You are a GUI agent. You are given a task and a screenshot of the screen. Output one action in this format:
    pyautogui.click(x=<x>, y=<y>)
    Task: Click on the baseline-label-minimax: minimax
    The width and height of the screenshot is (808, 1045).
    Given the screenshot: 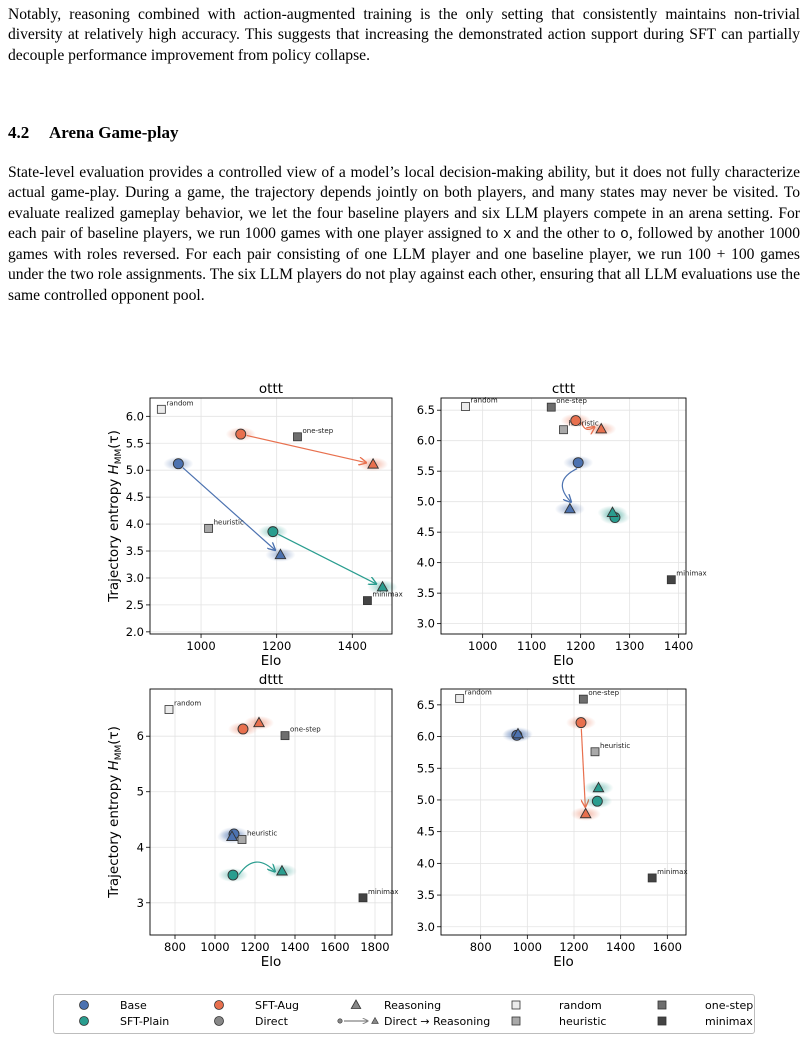 What is the action you would take?
    pyautogui.click(x=387, y=595)
    